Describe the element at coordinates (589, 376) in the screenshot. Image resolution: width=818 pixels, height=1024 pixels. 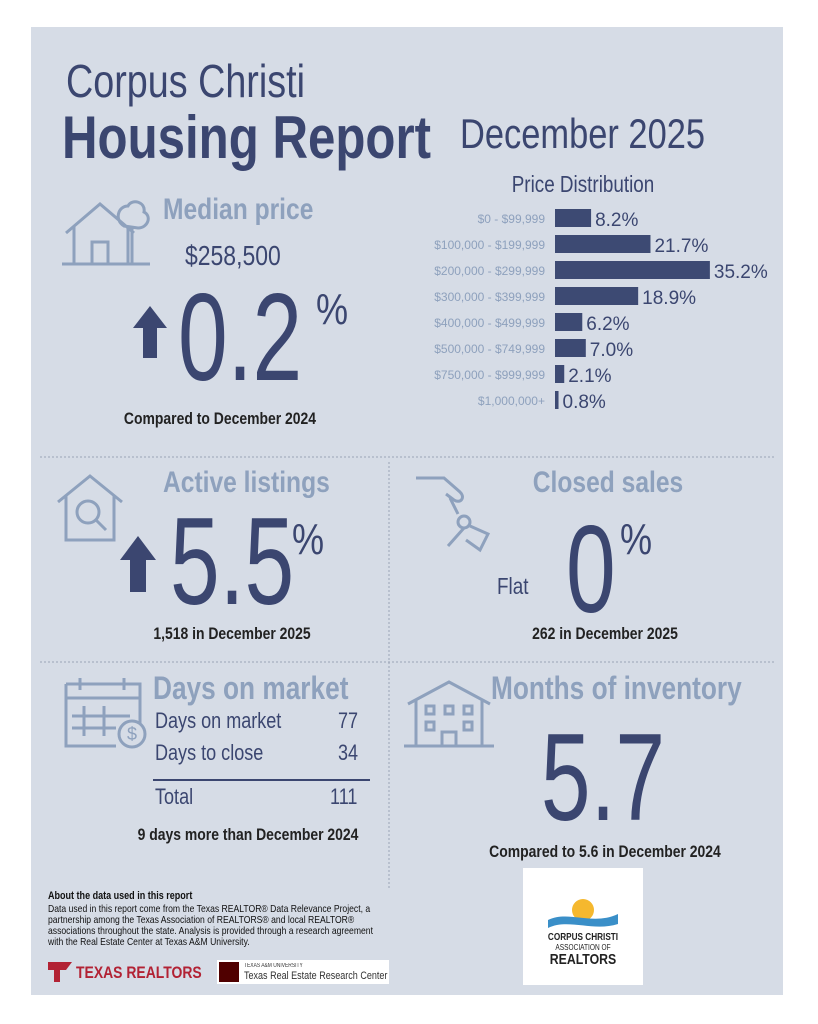
I see `value-label: 2.1%` at that location.